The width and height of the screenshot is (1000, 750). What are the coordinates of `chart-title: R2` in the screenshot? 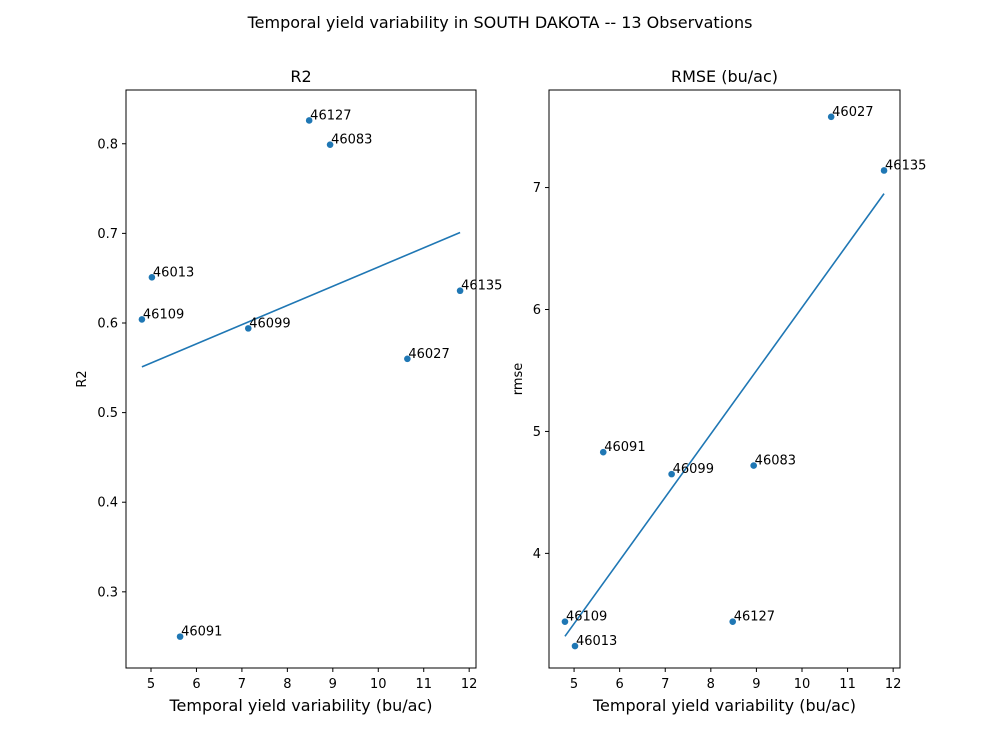 It's located at (300, 76).